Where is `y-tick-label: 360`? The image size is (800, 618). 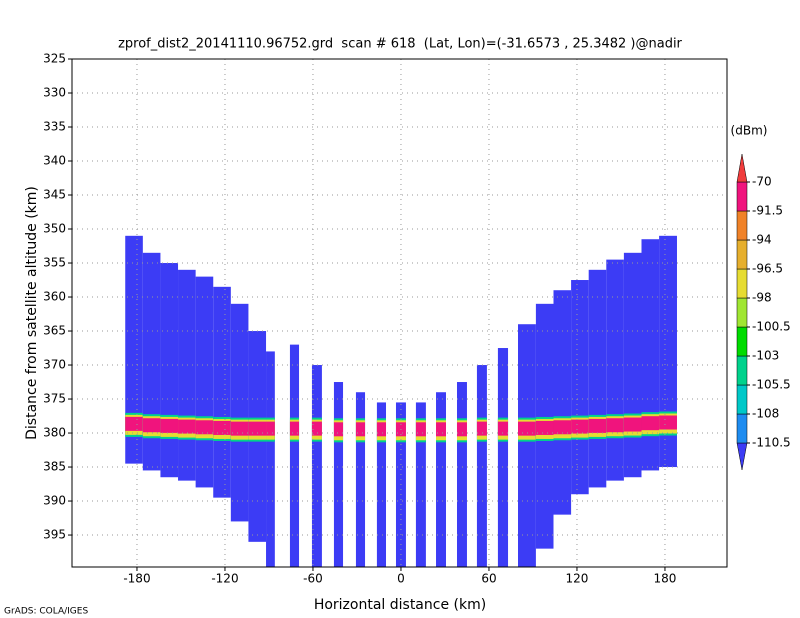 y-tick-label: 360 is located at coordinates (54, 297).